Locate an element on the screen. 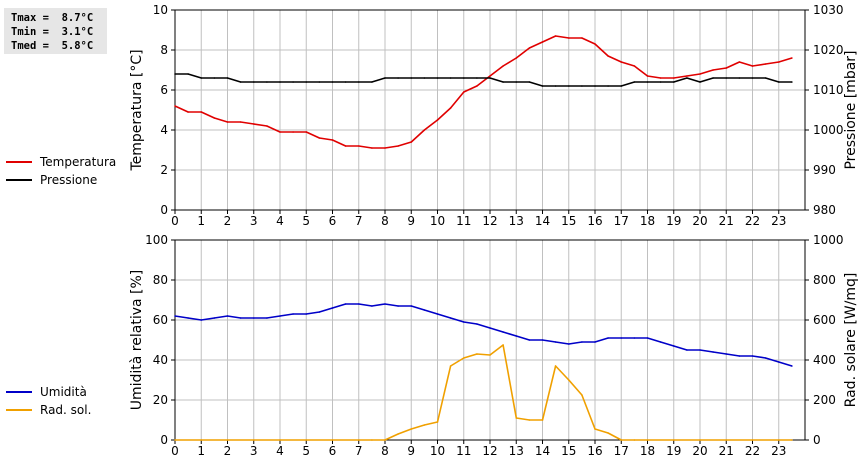 The height and width of the screenshot is (460, 860). y-right-tick-label: 1000 is located at coordinates (828, 130).